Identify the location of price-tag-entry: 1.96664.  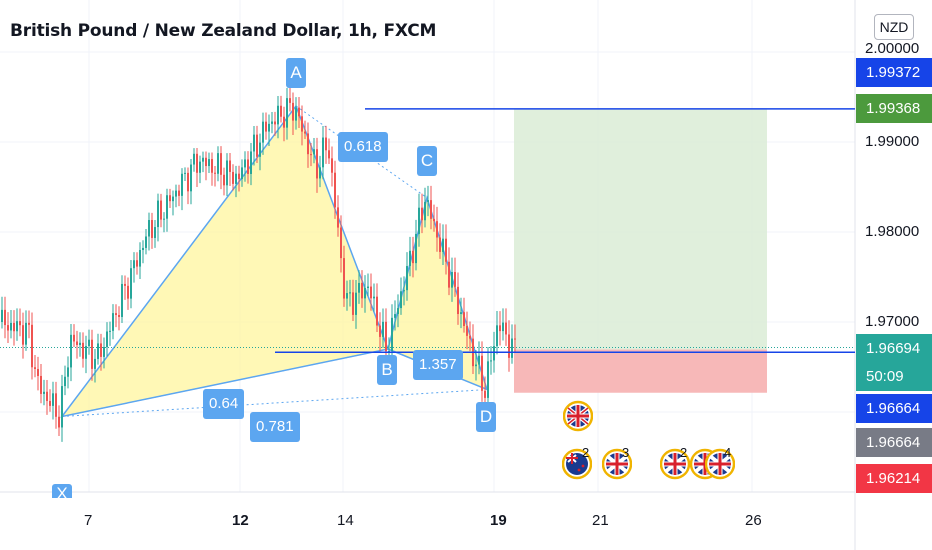
(894, 442).